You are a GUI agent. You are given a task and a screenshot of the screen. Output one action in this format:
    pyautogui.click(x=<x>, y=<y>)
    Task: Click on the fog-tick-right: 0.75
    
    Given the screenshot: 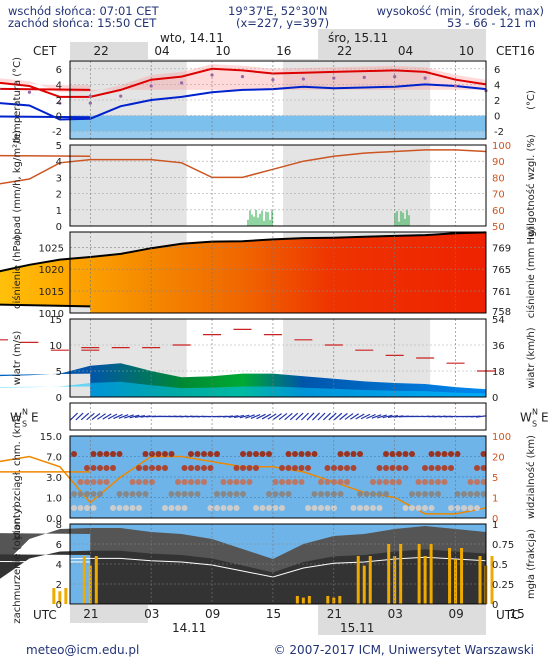 What is the action you would take?
    pyautogui.click(x=503, y=545)
    